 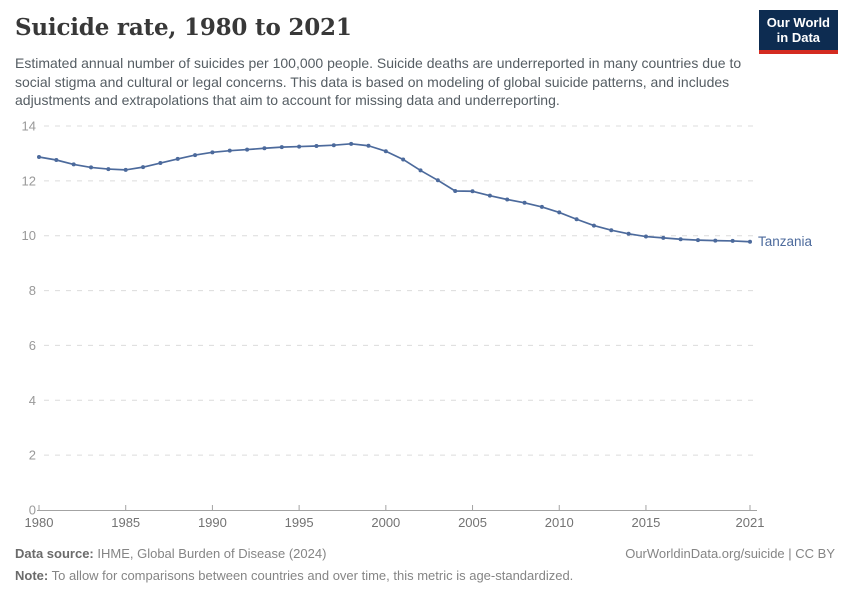 What do you see at coordinates (183, 27) in the screenshot?
I see `page-title: Suicide rate, 1980 to 2021` at bounding box center [183, 27].